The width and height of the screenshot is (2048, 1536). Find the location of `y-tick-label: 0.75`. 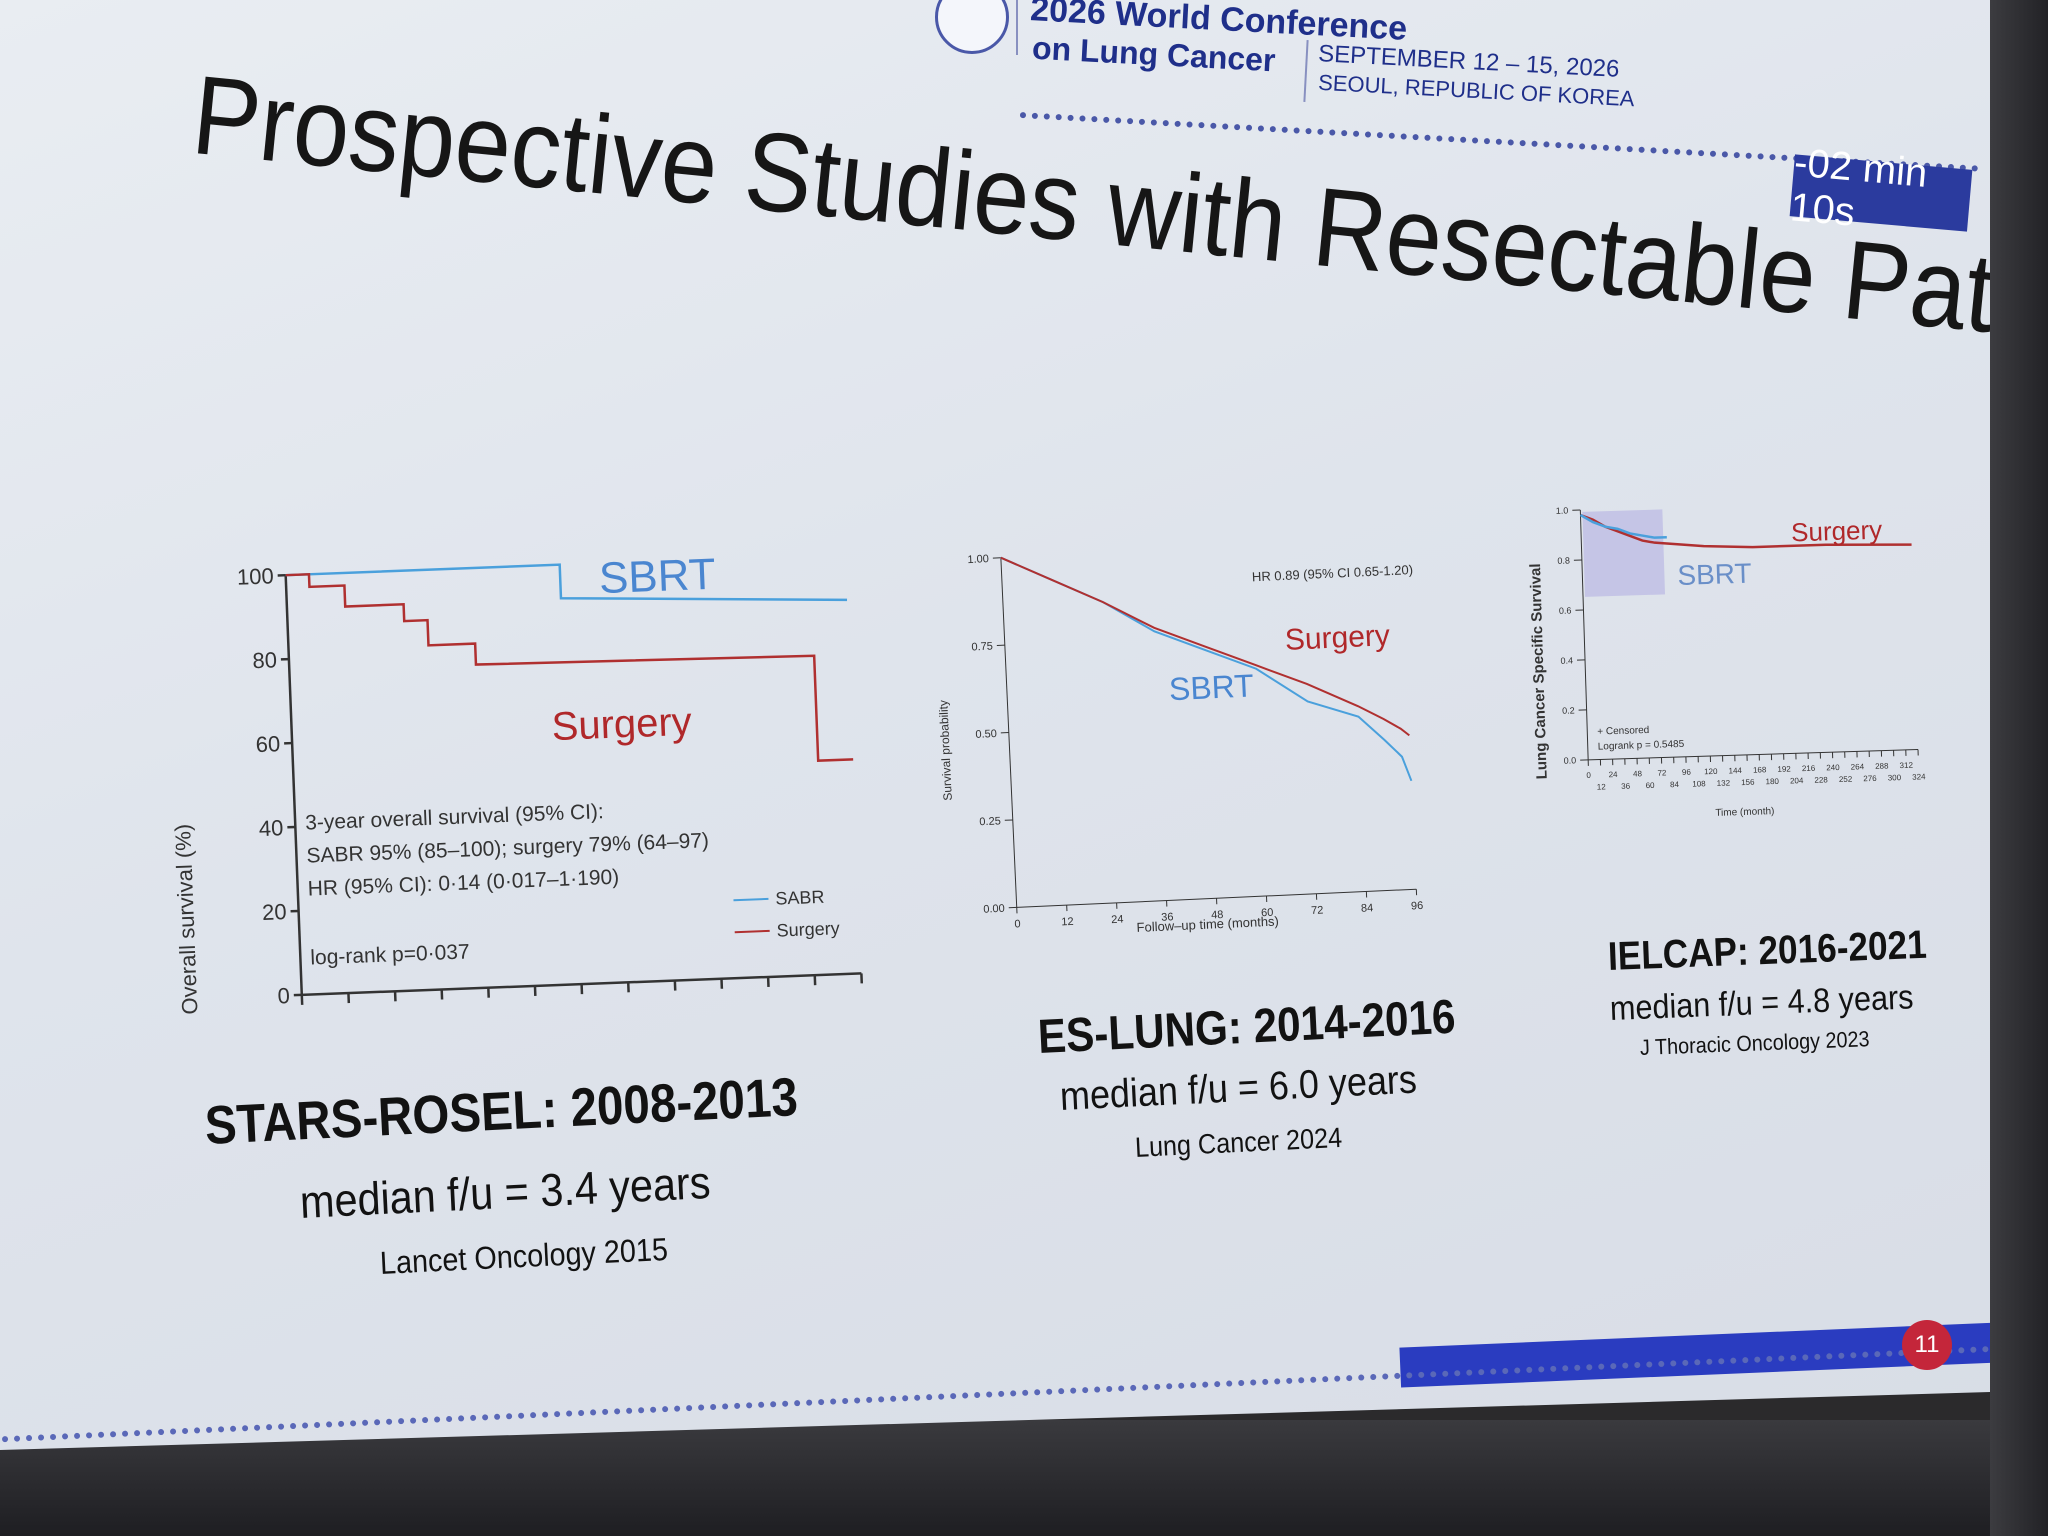

y-tick-label: 0.75 is located at coordinates (982, 647).